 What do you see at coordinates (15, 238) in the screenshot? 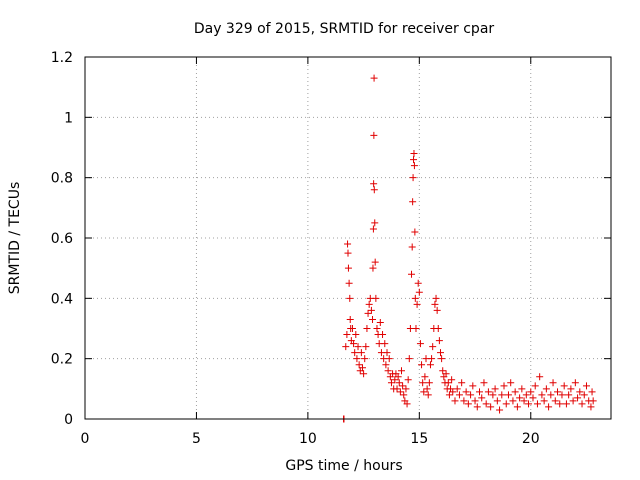
I see `y-axis-label: SRMTID / TECUs` at bounding box center [15, 238].